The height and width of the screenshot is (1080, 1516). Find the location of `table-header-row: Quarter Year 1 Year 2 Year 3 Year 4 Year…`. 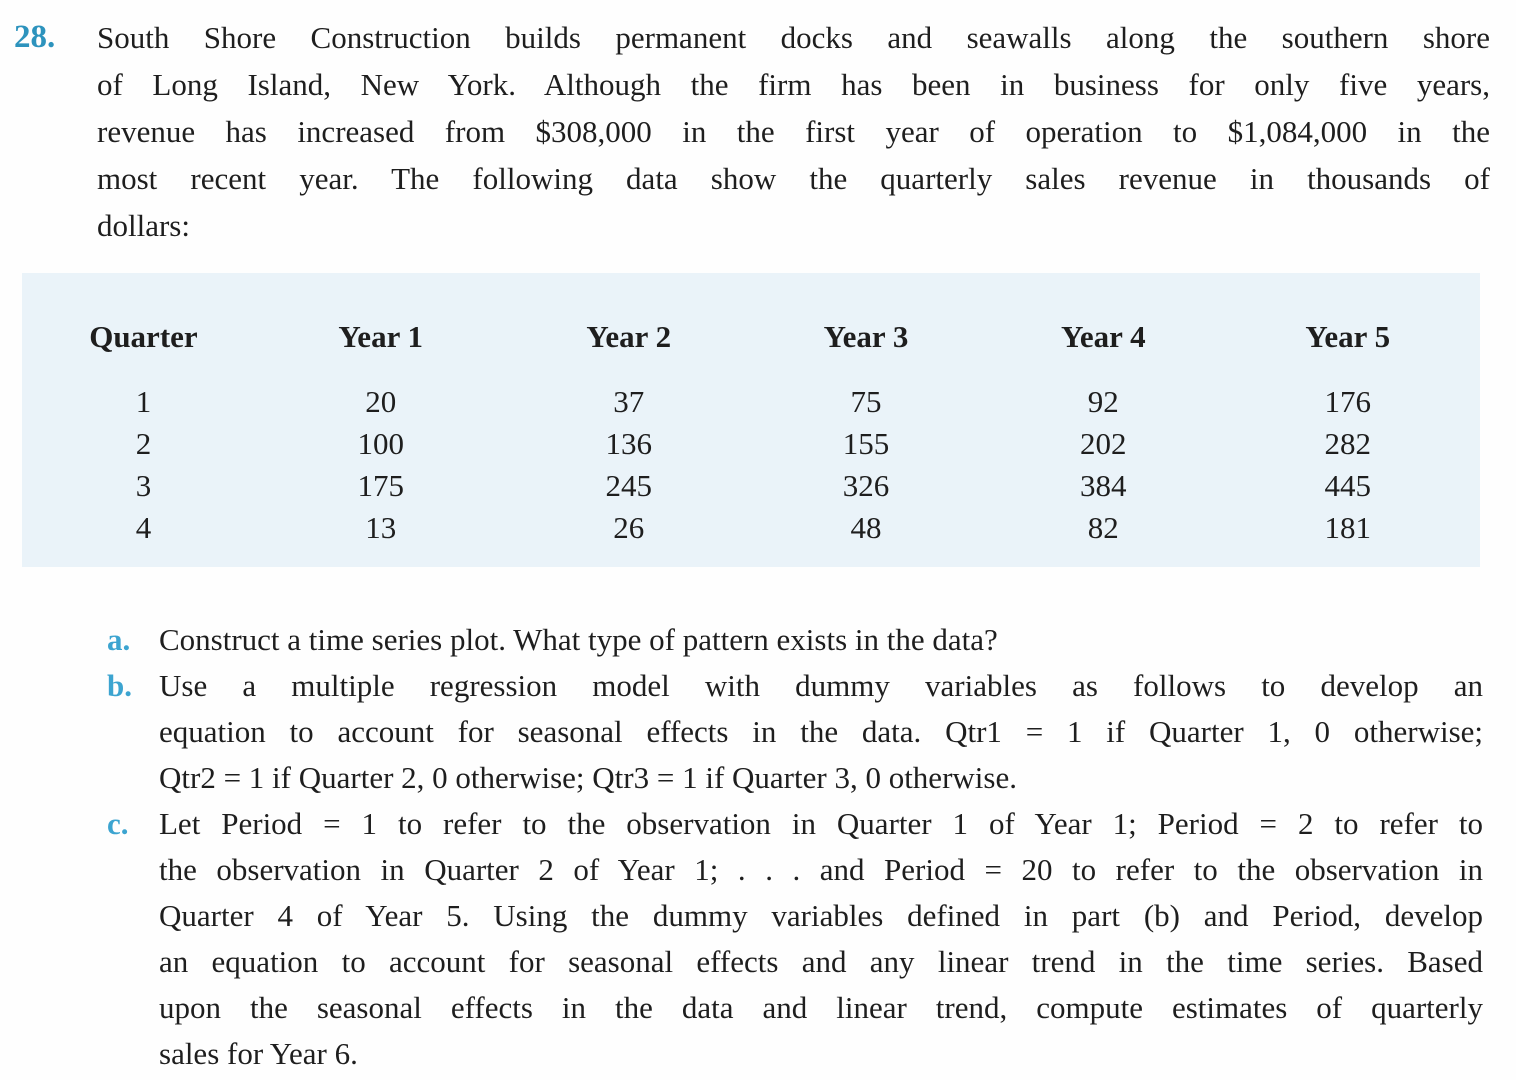

table-header-row: Quarter Year 1 Year 2 Year 3 Year 4 Year… is located at coordinates (751, 349).